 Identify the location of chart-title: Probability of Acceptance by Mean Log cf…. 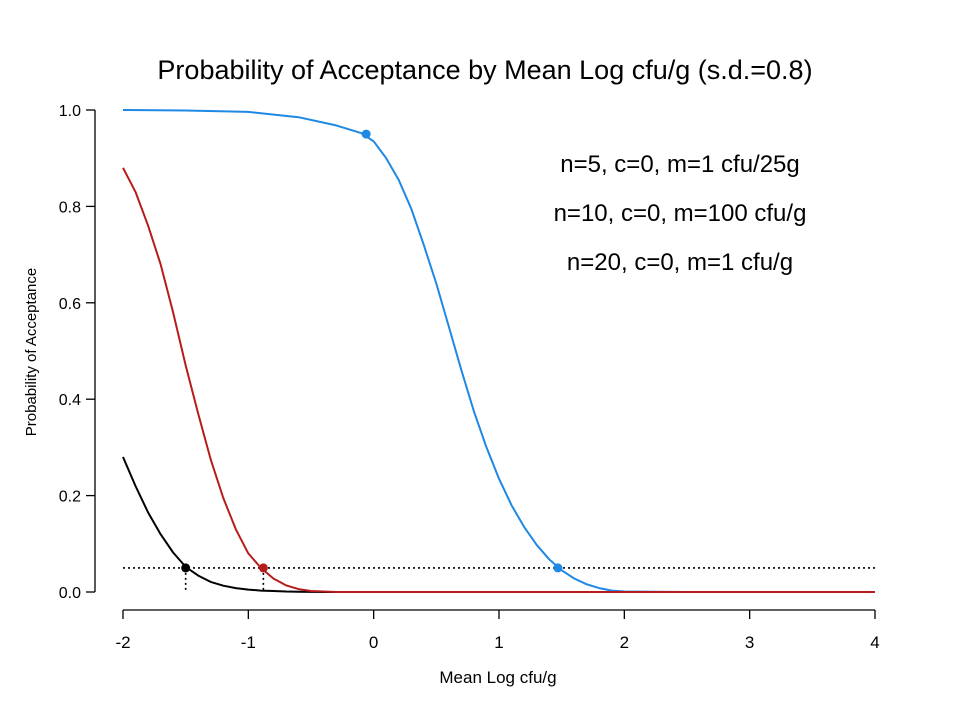
(484, 70).